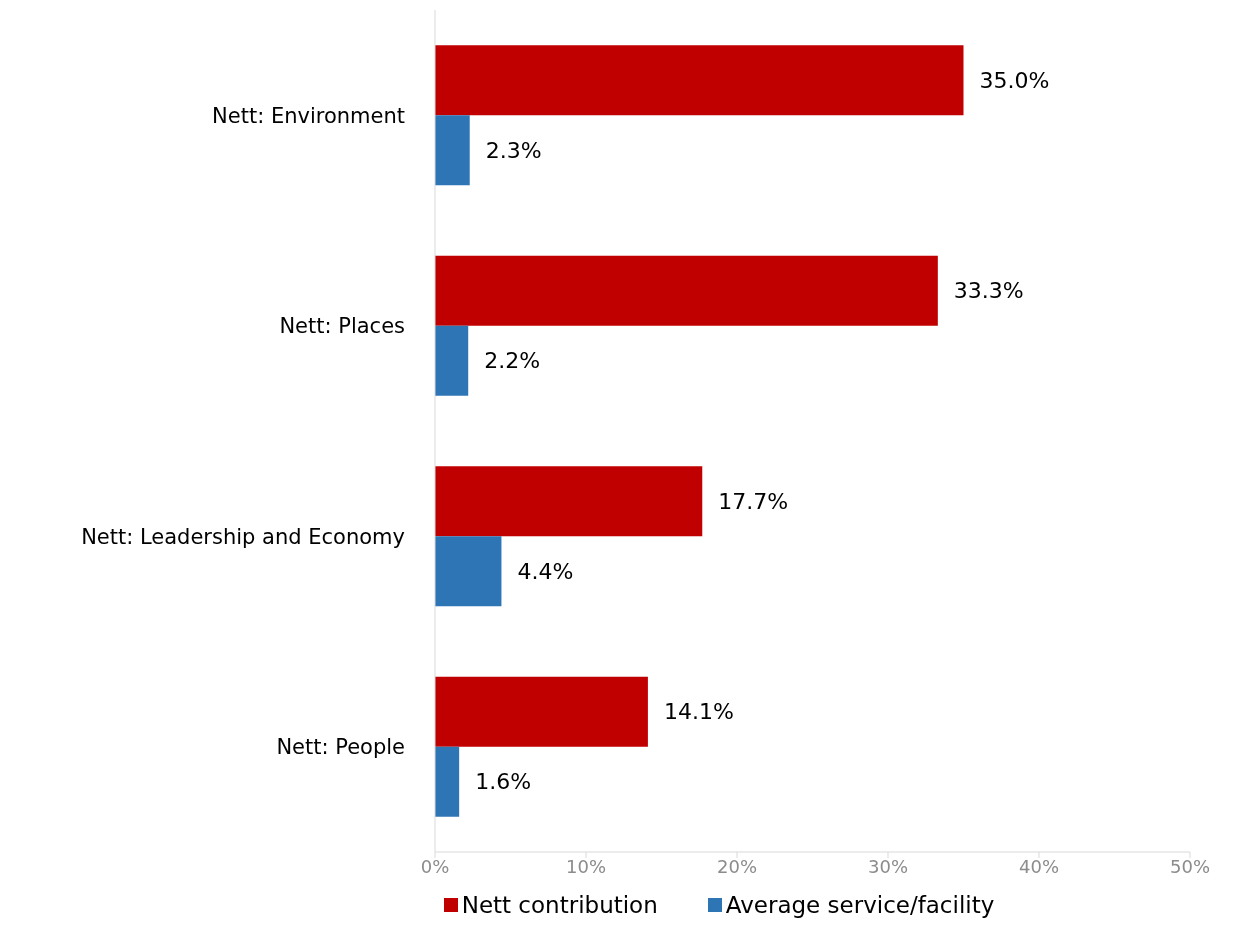  I want to click on data-label: 14.1%, so click(698, 712).